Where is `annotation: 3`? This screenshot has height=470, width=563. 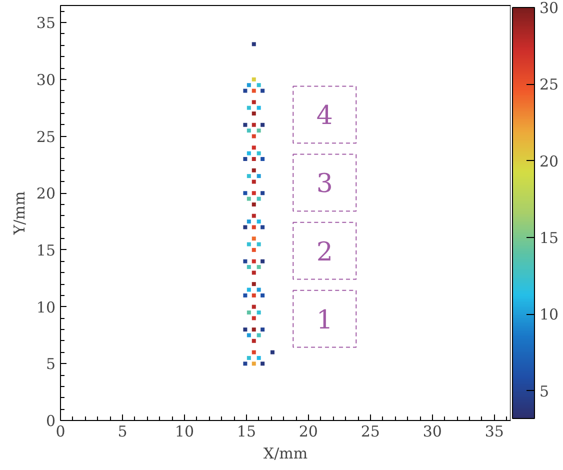 annotation: 3 is located at coordinates (324, 184).